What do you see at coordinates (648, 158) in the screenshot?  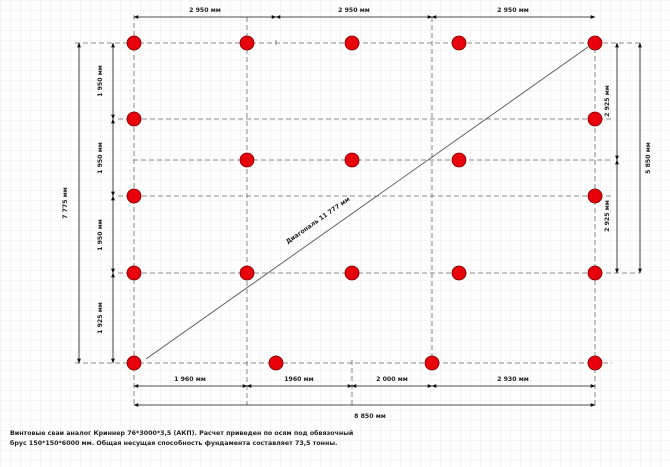 I see `right-total-label: 5 850 мм` at bounding box center [648, 158].